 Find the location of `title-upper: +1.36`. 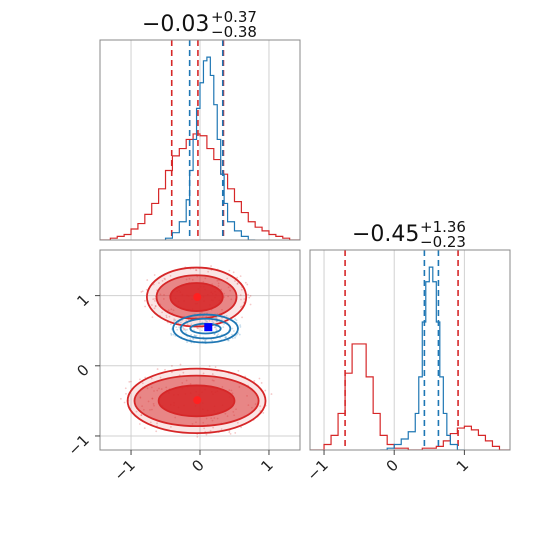

title-upper: +1.36 is located at coordinates (443, 227).